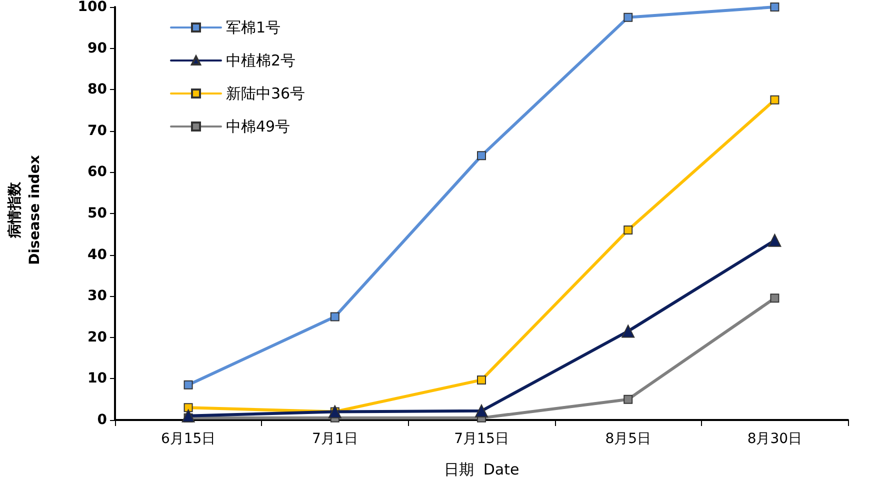  I want to click on y-tick-label: 100, so click(93, 7).